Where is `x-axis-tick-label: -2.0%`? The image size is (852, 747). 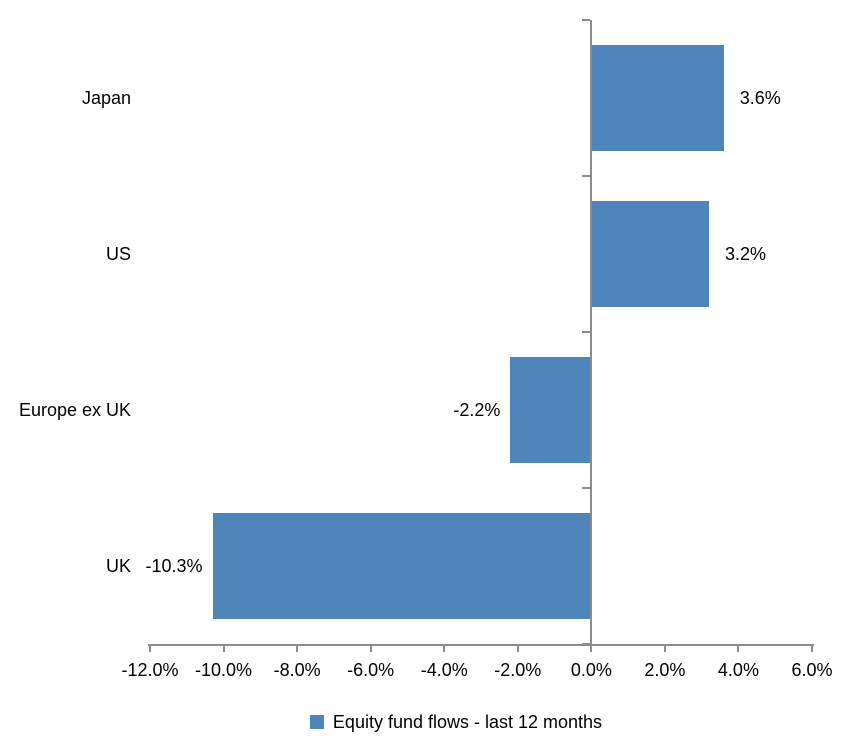
x-axis-tick-label: -2.0% is located at coordinates (518, 670).